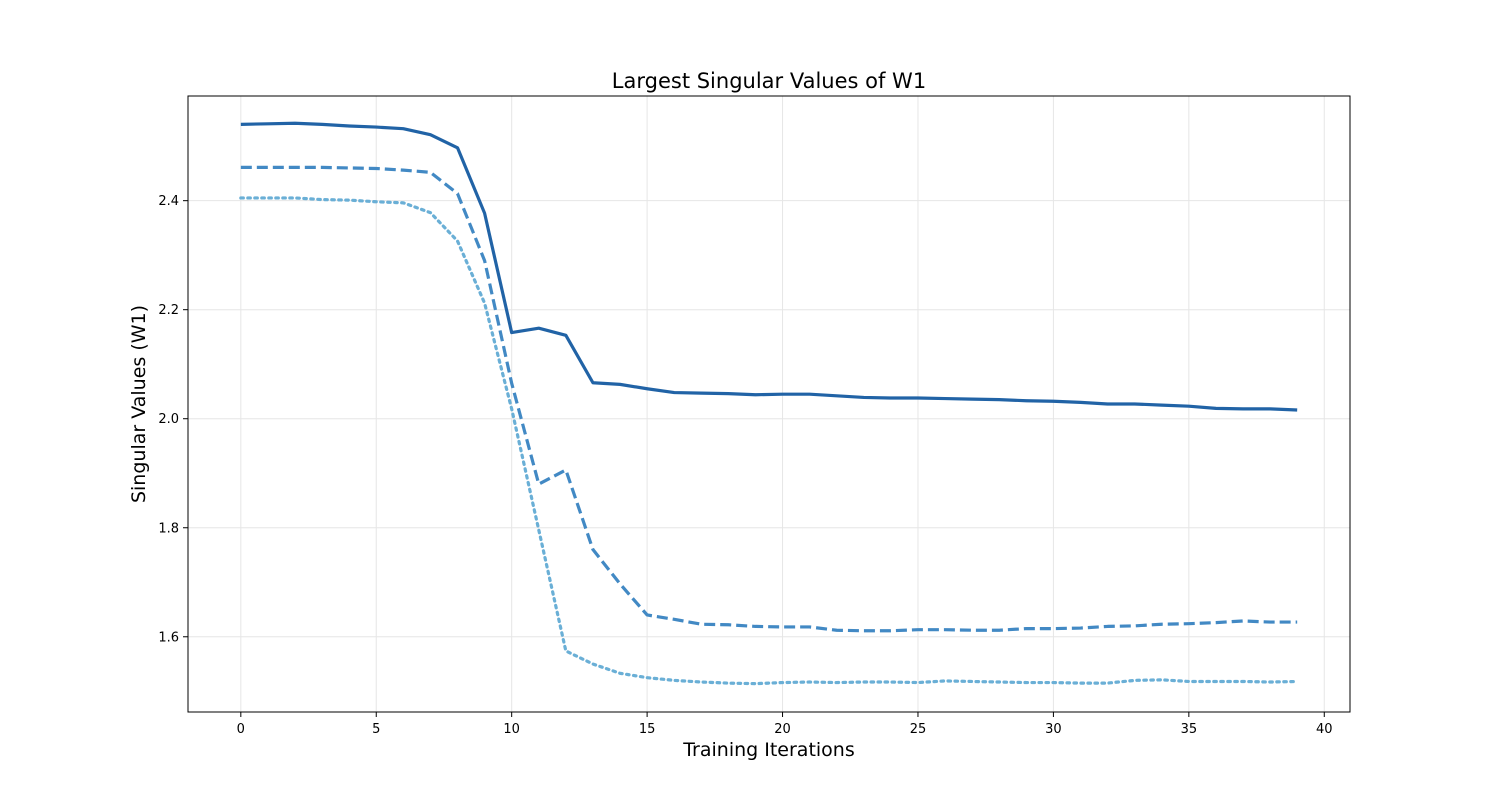 This screenshot has width=1500, height=800. Describe the element at coordinates (769, 81) in the screenshot. I see `chart-title: Largest Singular Values of W1` at that location.